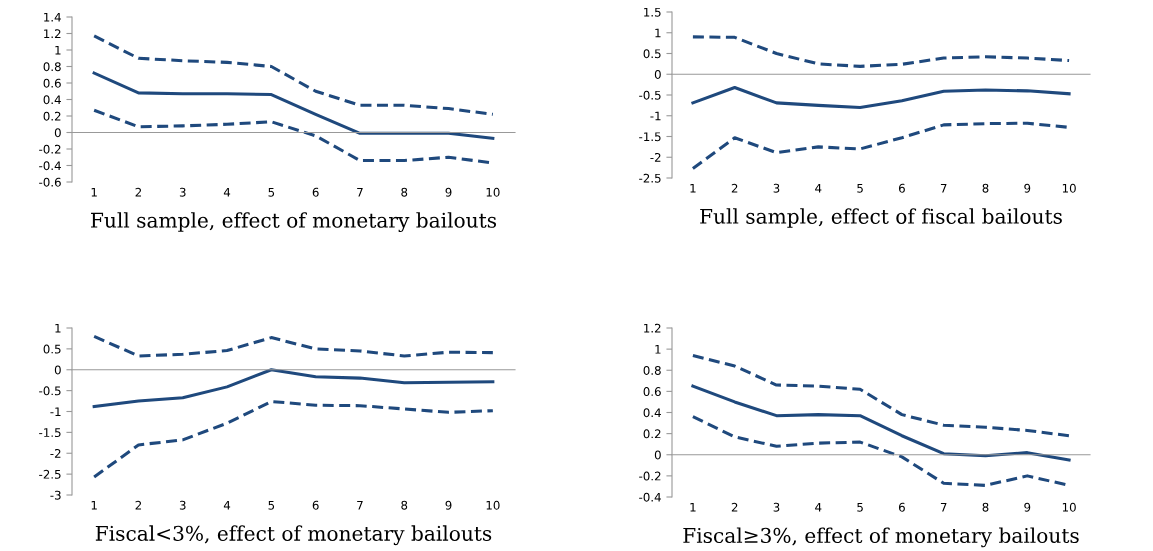  Describe the element at coordinates (294, 222) in the screenshot. I see `text: Full sample, effect of monetary bailouts` at that location.